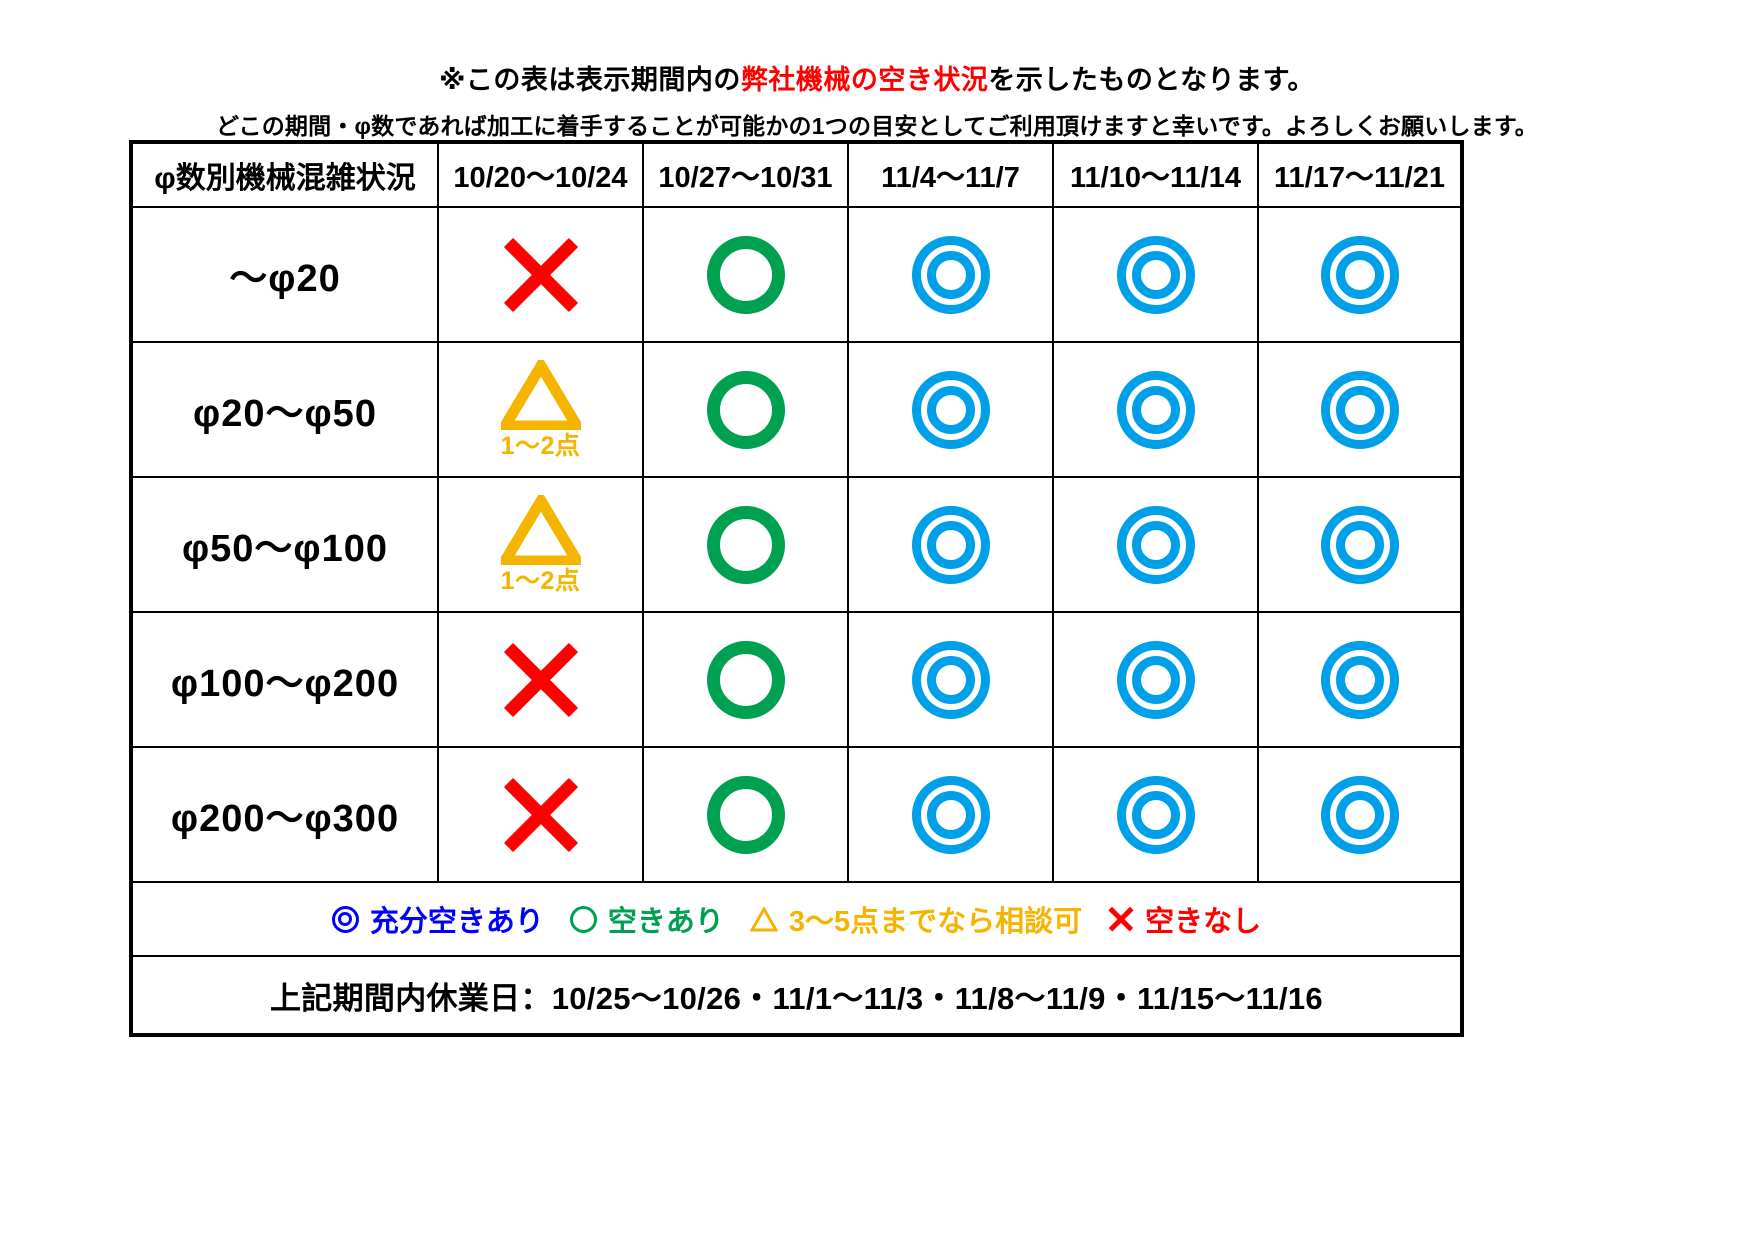 This screenshot has height=1240, width=1754. Describe the element at coordinates (540, 174) in the screenshot. I see `header-period-1: 10/20〜10/24` at that location.